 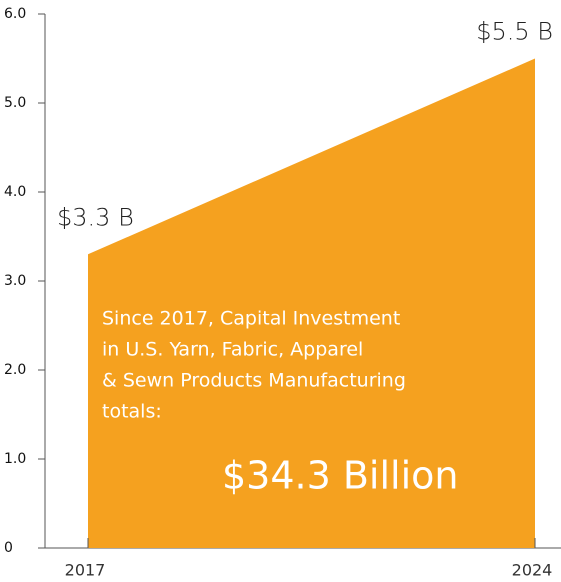 I want to click on annotation-line: Since 2017, Capital Investment, so click(x=251, y=319).